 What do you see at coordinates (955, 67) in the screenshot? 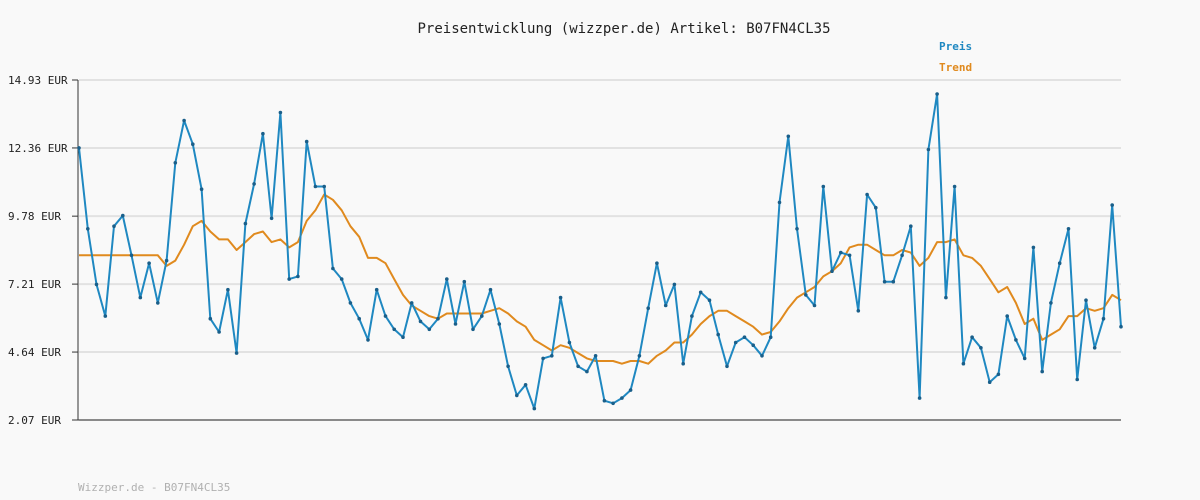
I see `legend-trend: Trend` at bounding box center [955, 67].